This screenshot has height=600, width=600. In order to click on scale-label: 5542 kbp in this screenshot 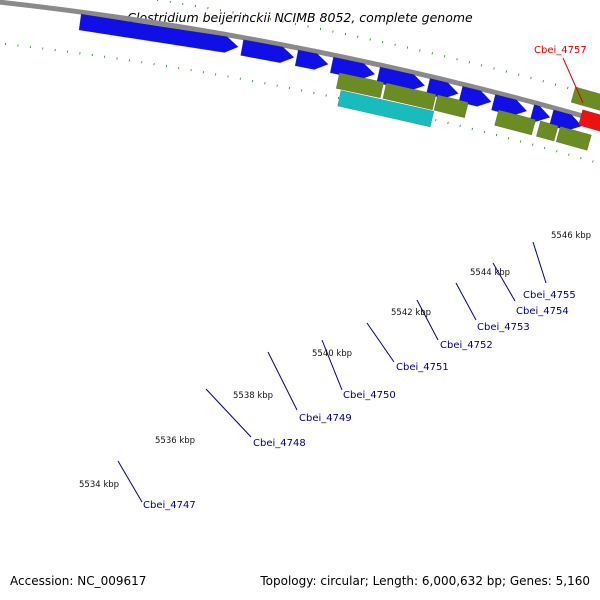, I will do `click(411, 313)`.